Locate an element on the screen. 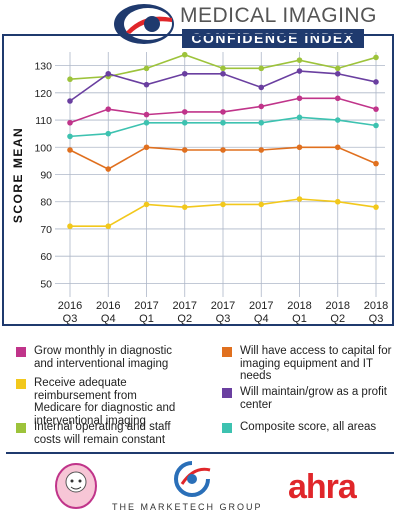 This screenshot has width=400, height=516. x-tick-quarter: Q4 is located at coordinates (108, 319).